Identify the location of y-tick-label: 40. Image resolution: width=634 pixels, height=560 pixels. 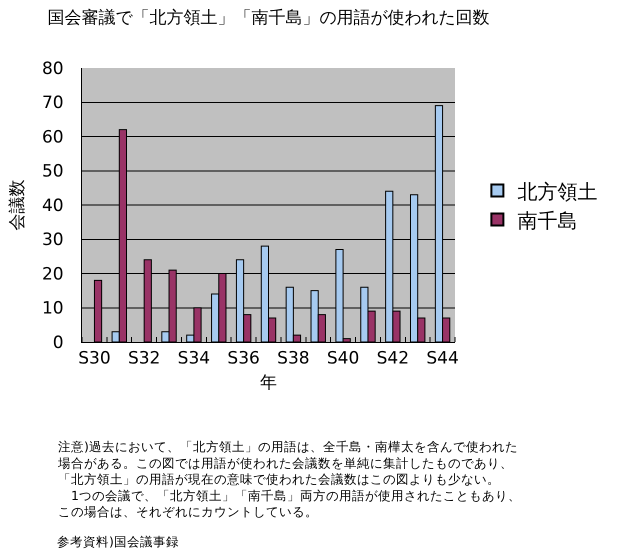
(53, 206).